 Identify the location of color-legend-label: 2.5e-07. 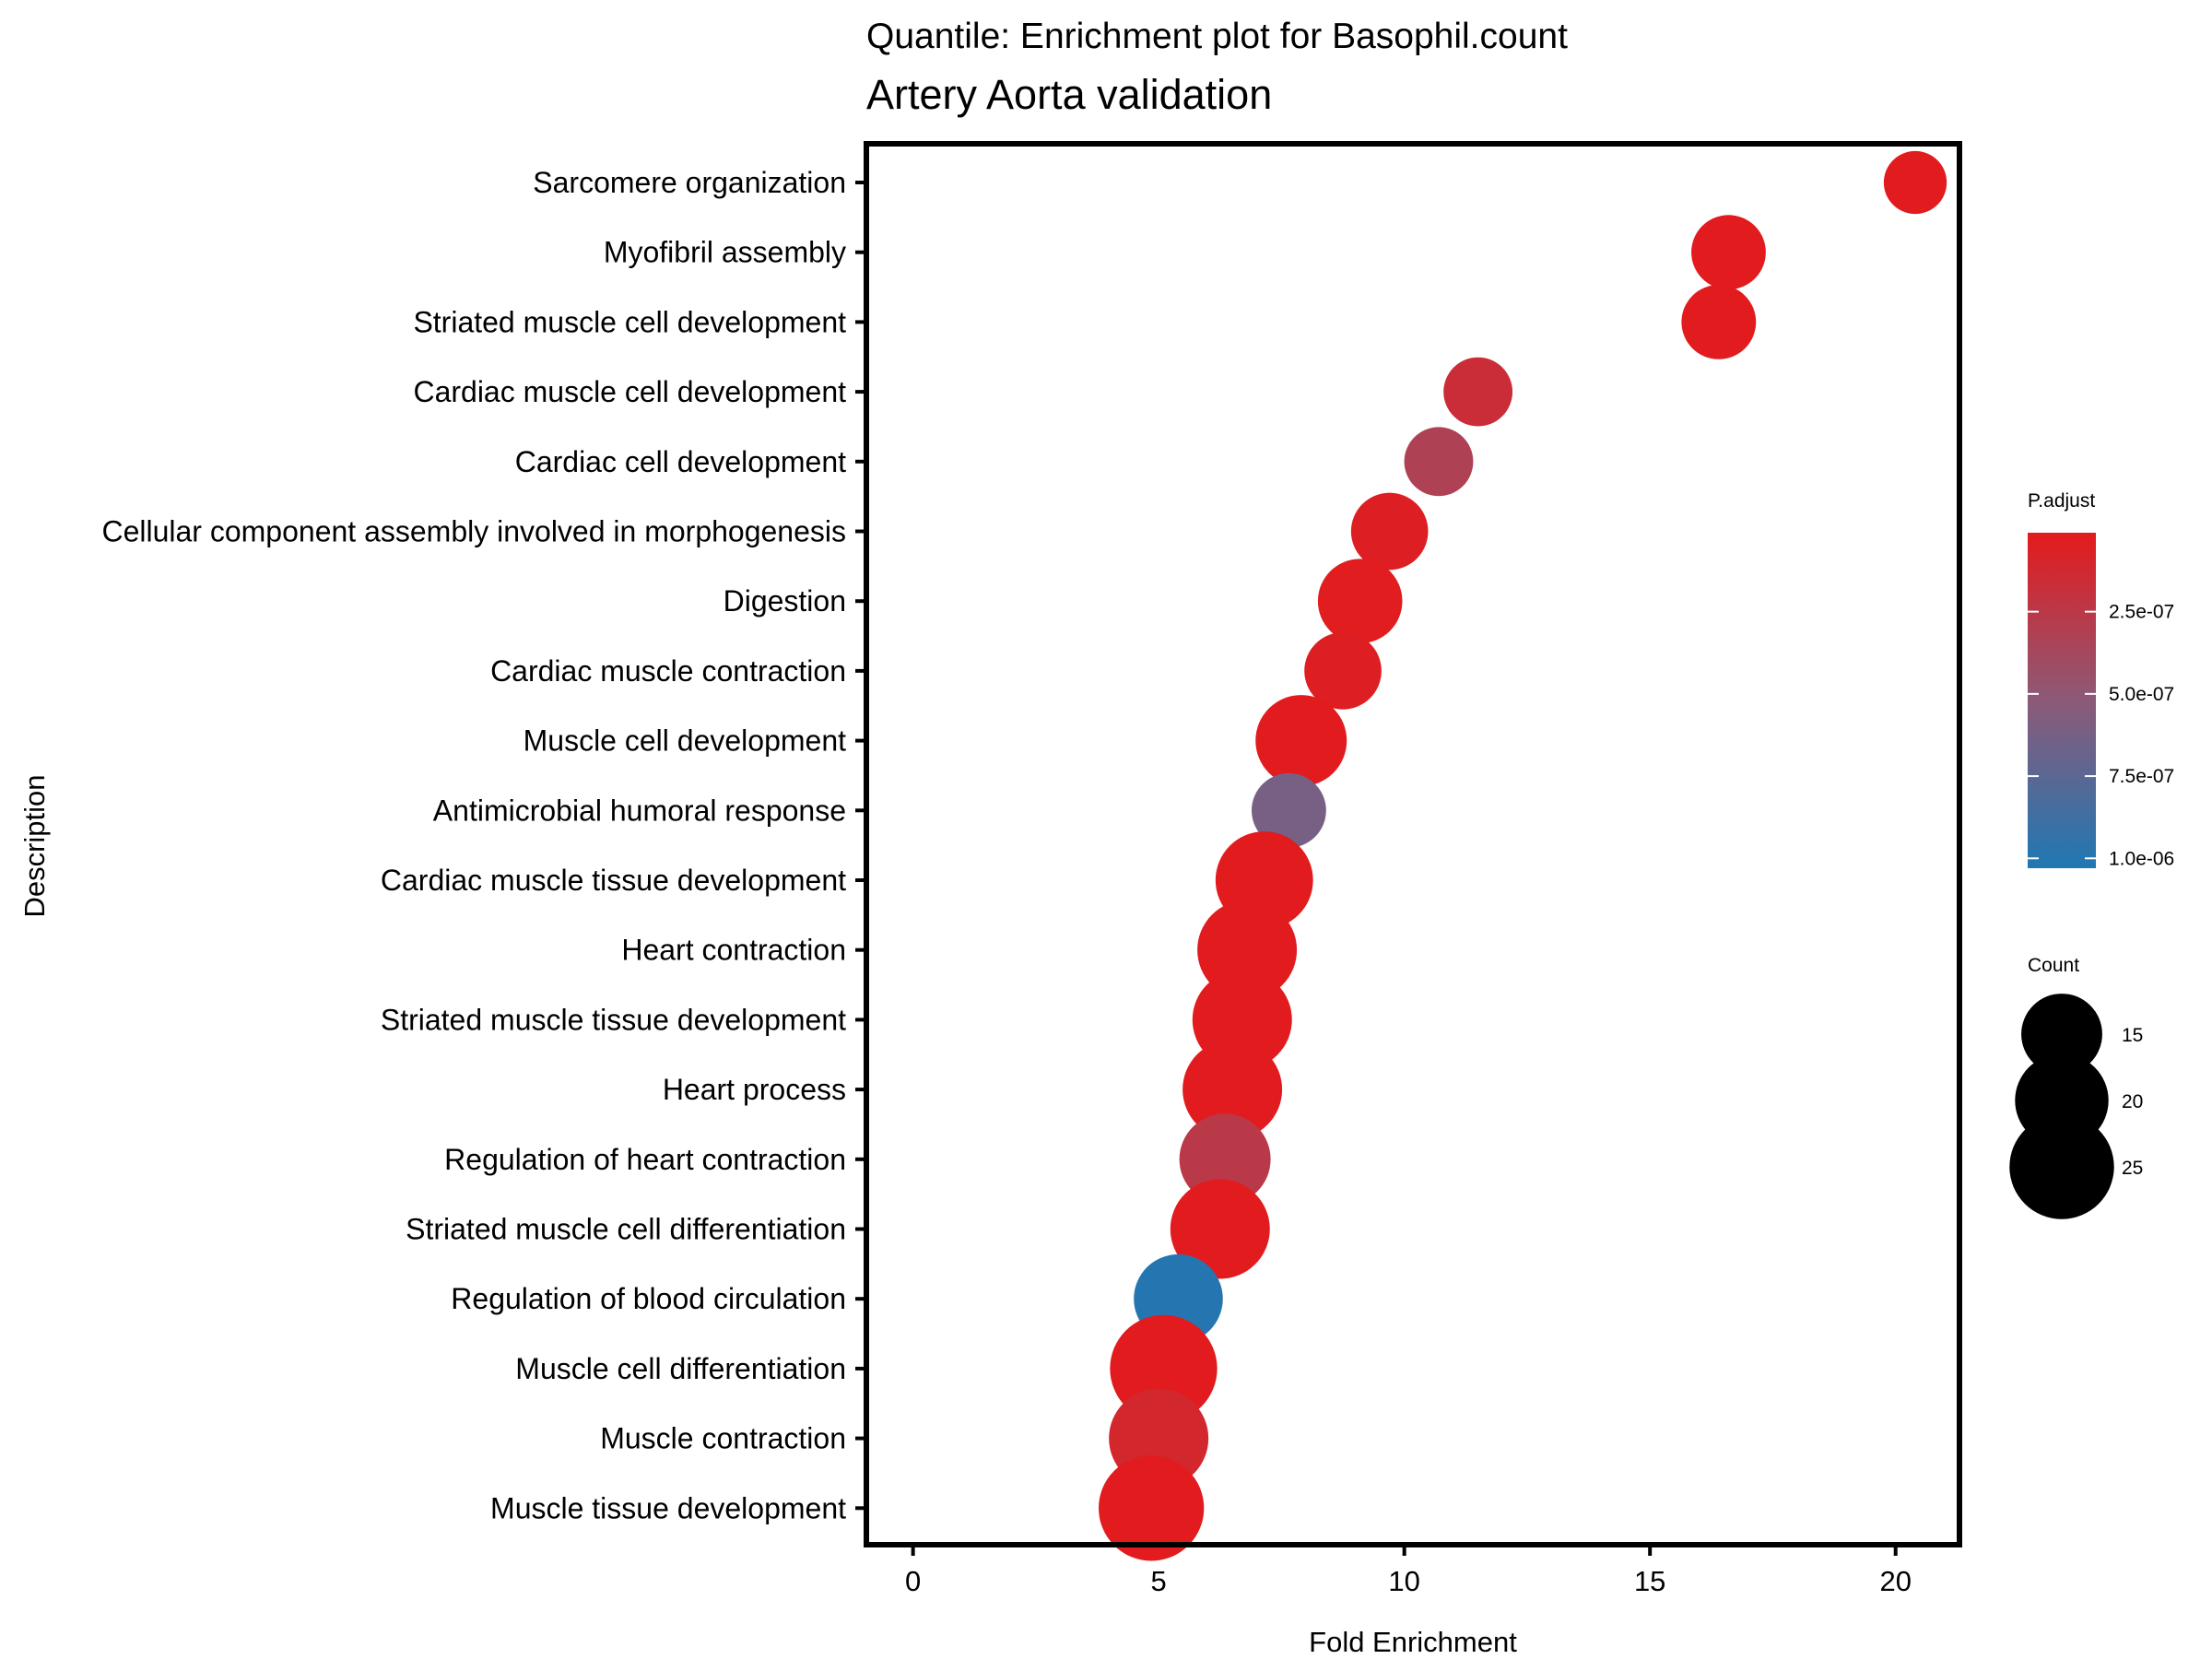
(2141, 612).